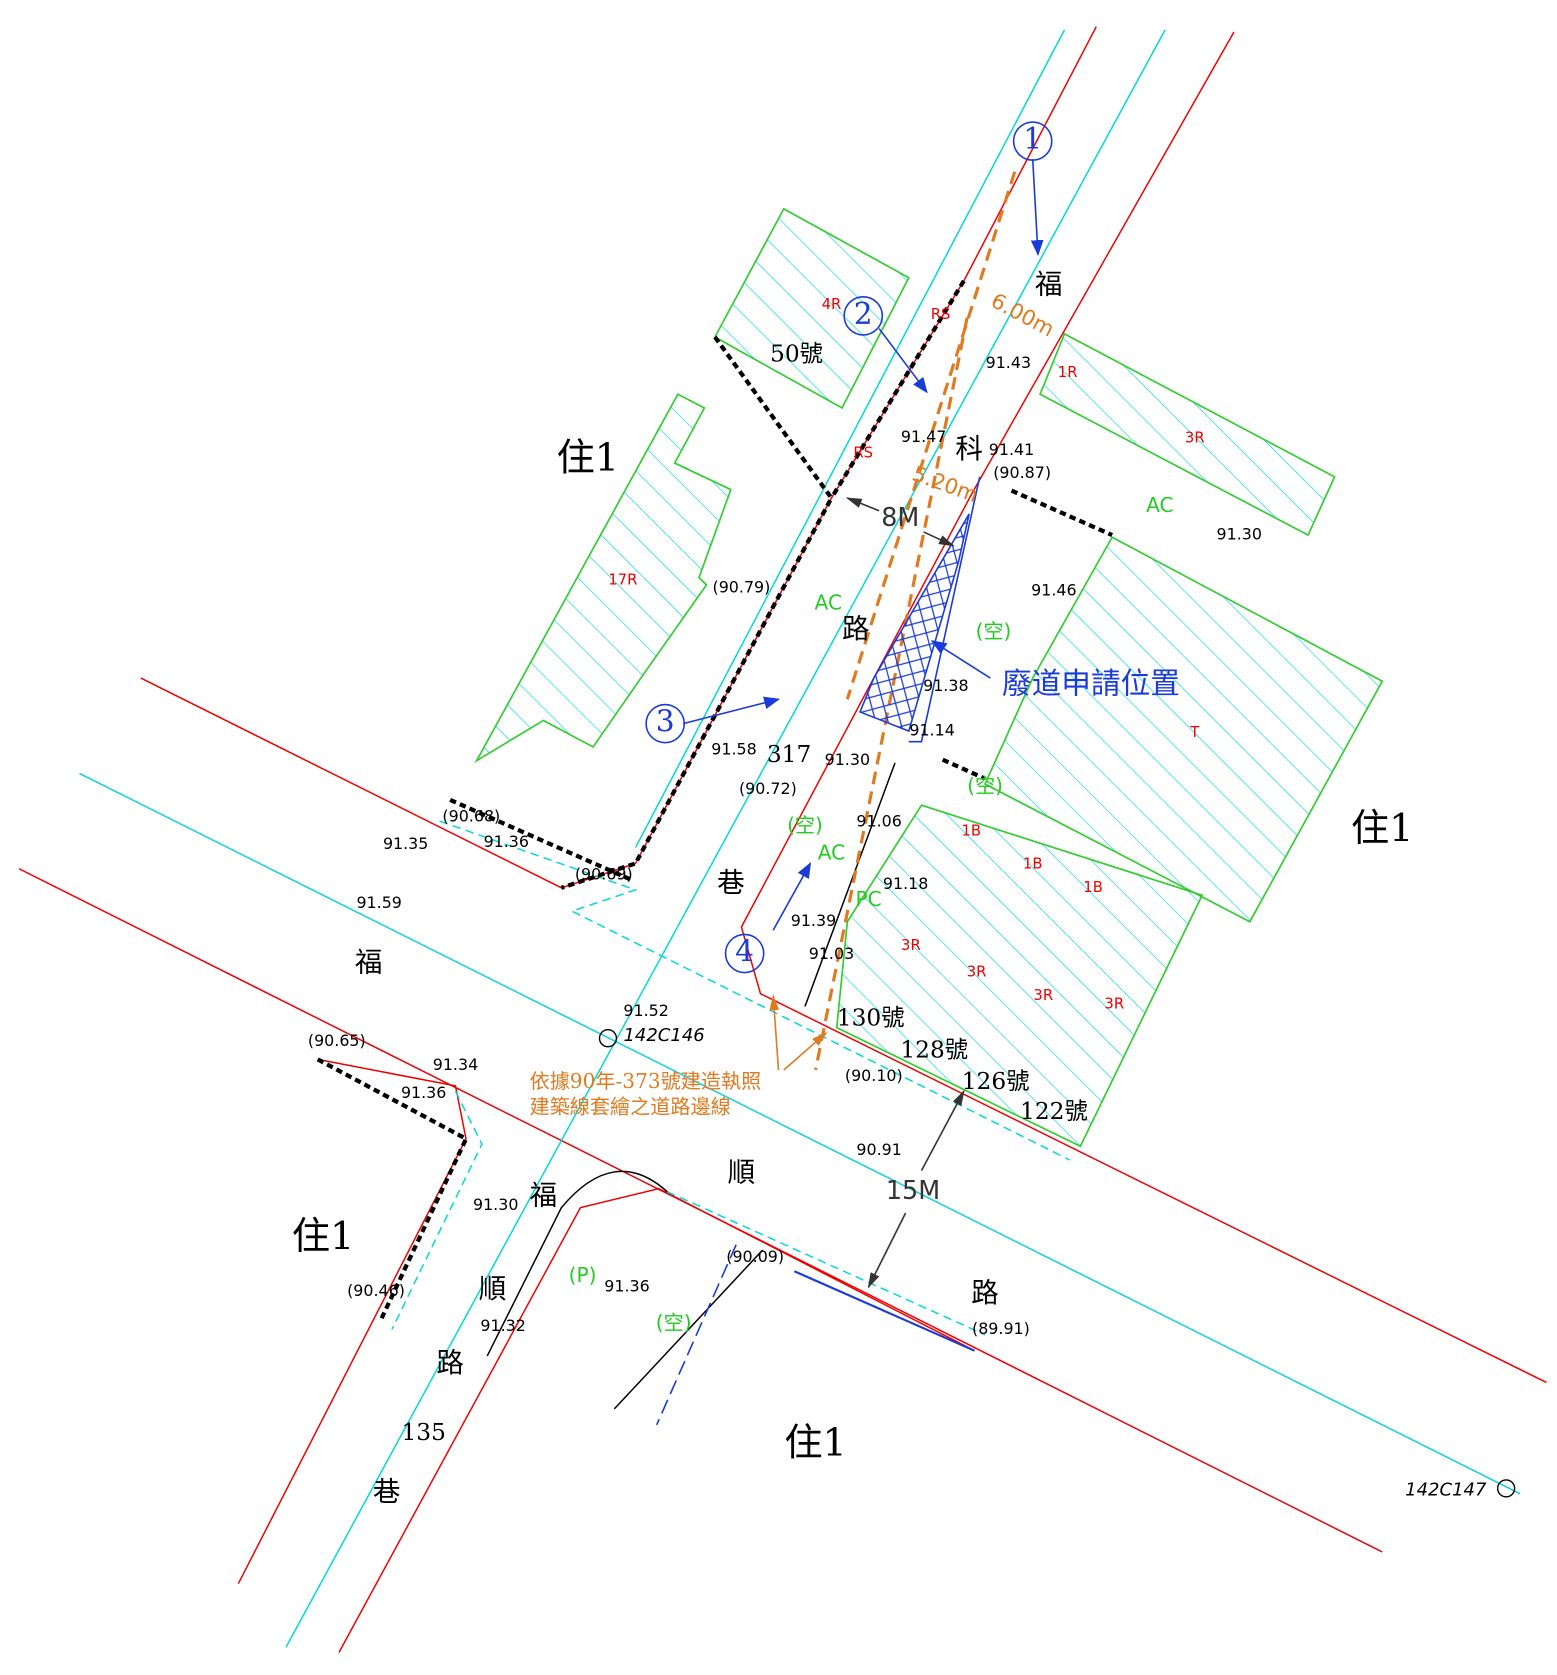 The width and height of the screenshot is (1557, 1675). What do you see at coordinates (796, 354) in the screenshot?
I see `num-label: 50號` at bounding box center [796, 354].